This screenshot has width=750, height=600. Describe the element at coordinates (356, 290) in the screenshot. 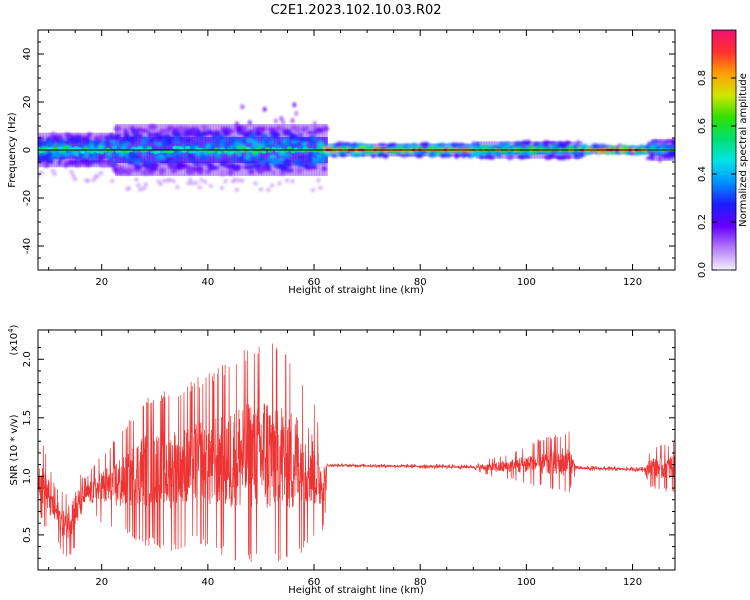

I see `spectrogram-xlabel: Height of straight line (km)` at that location.